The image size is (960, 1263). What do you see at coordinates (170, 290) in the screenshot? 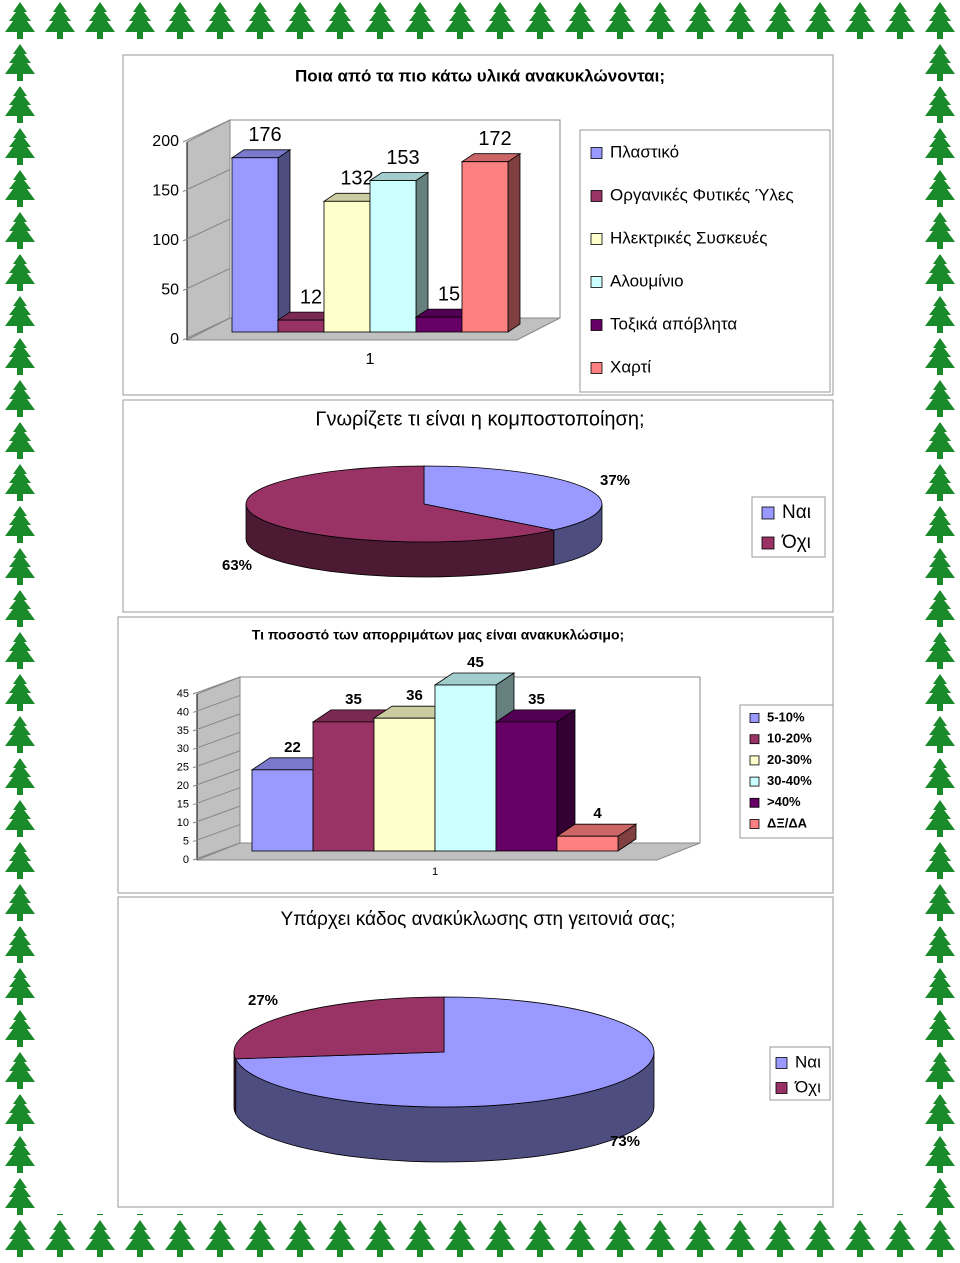
I see `y-tick-label: 50` at bounding box center [170, 290].